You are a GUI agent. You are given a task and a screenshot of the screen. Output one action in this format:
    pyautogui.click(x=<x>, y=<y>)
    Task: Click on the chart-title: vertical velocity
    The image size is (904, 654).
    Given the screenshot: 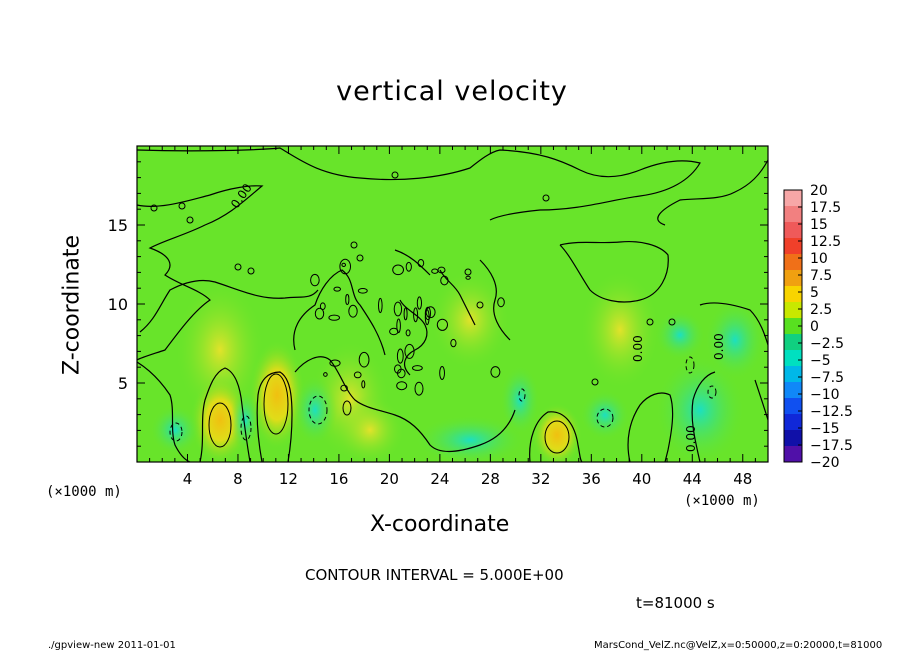 What is the action you would take?
    pyautogui.click(x=452, y=91)
    